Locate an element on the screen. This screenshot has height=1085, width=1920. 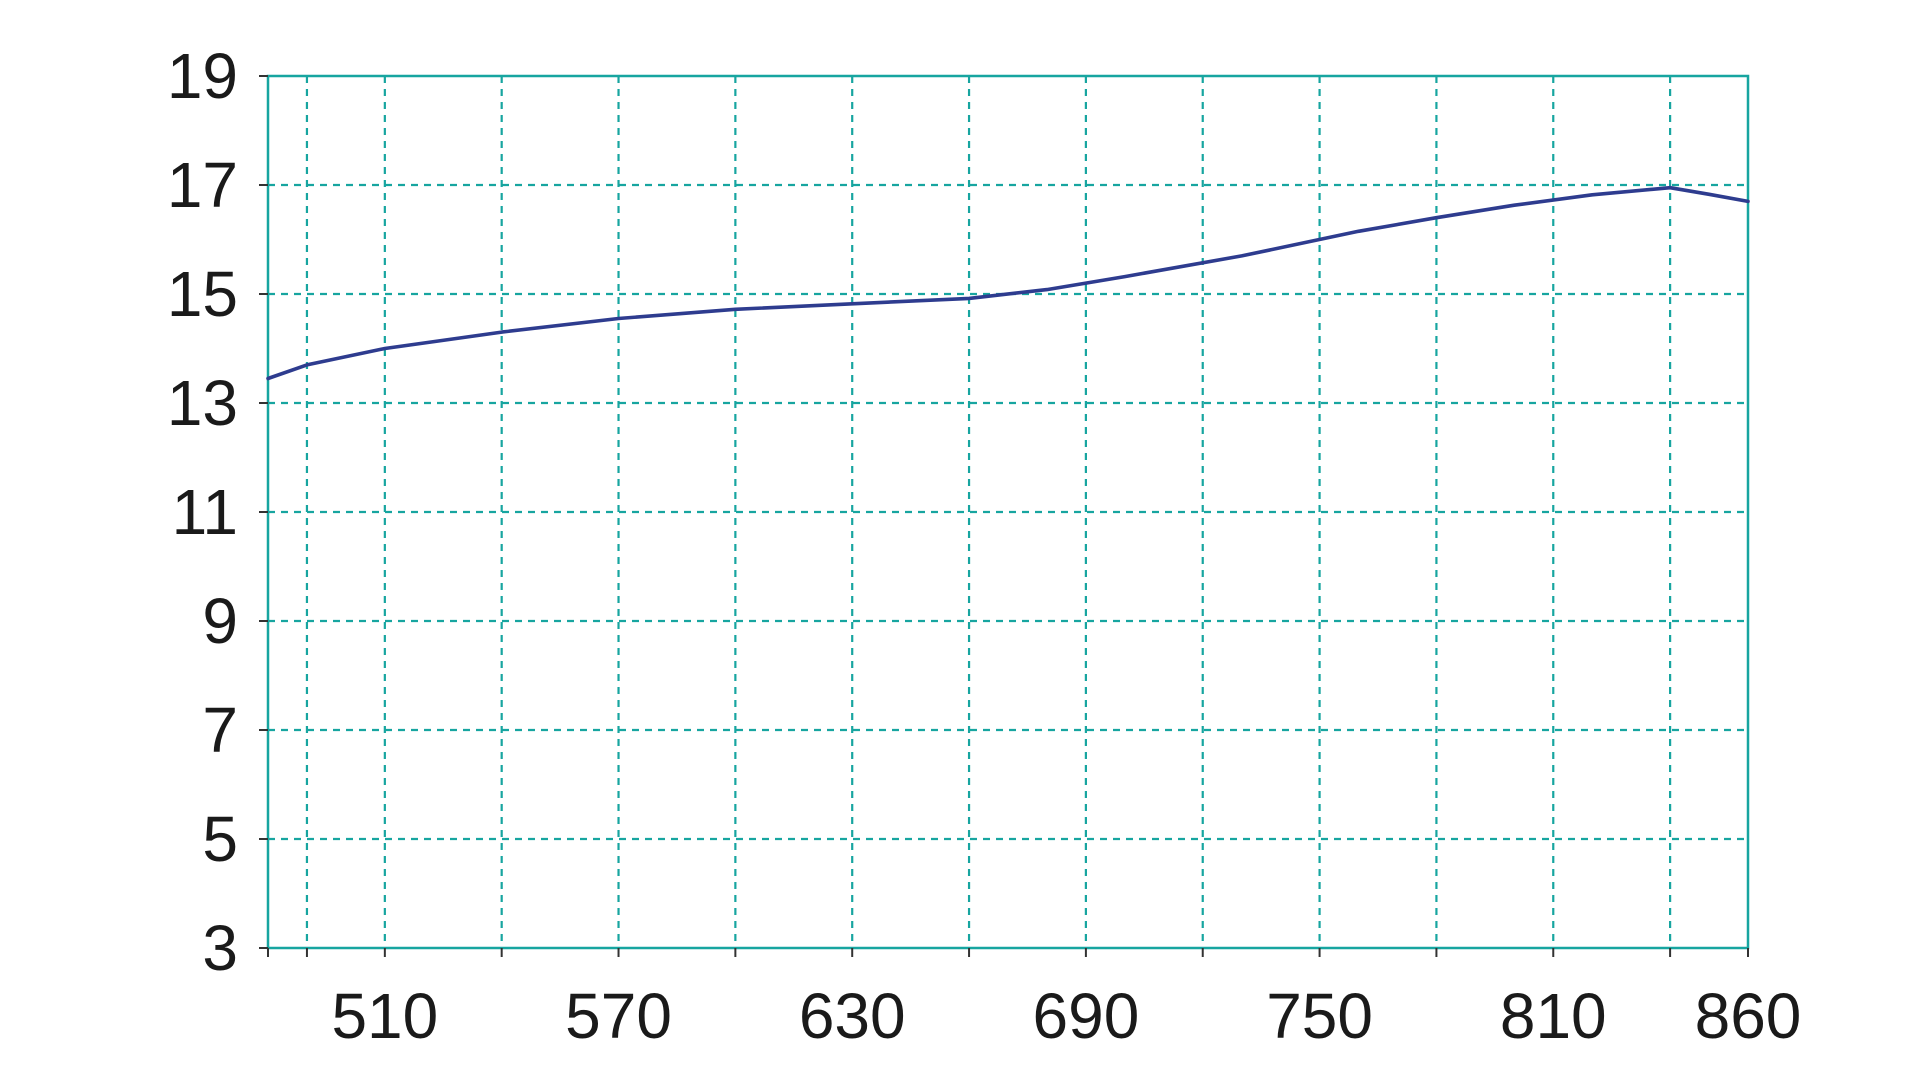
x-tick-label: 570 is located at coordinates (618, 1016).